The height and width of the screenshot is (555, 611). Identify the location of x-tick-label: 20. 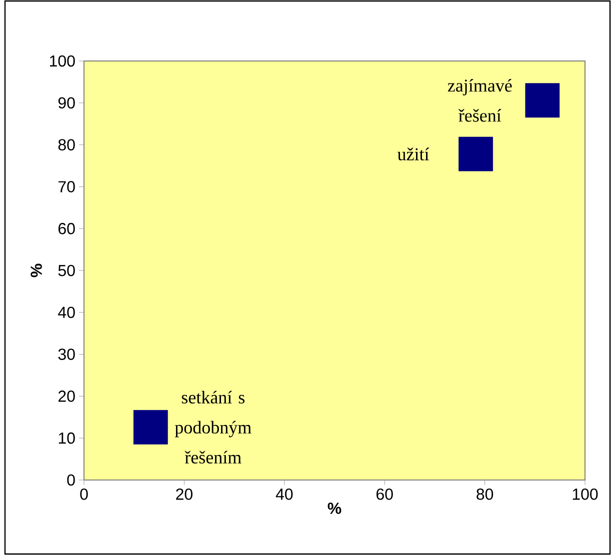
(184, 494).